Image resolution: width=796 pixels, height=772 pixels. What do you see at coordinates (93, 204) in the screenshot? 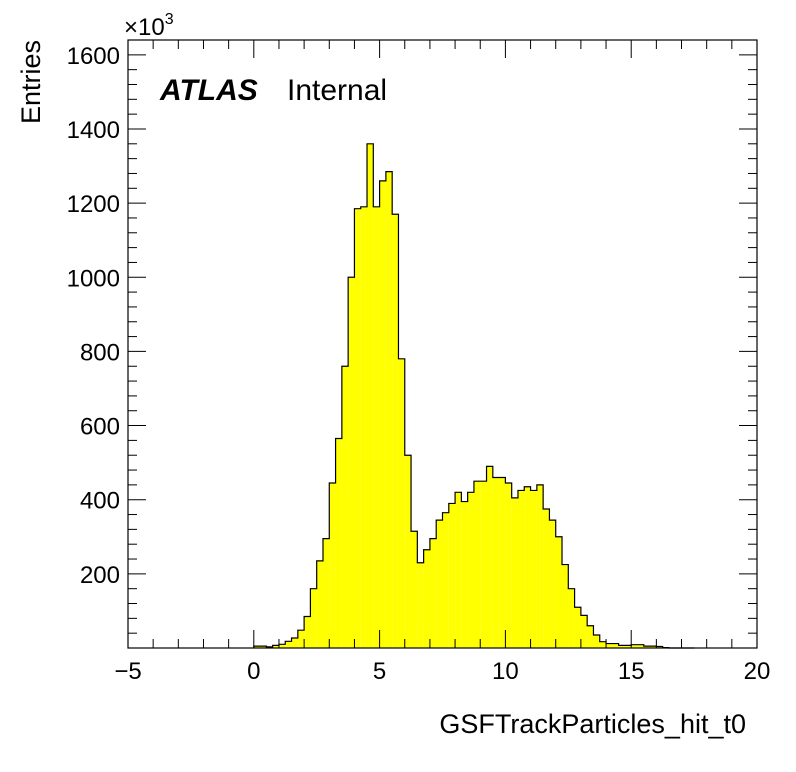
I see `y-tick-label: 1200` at bounding box center [93, 204].